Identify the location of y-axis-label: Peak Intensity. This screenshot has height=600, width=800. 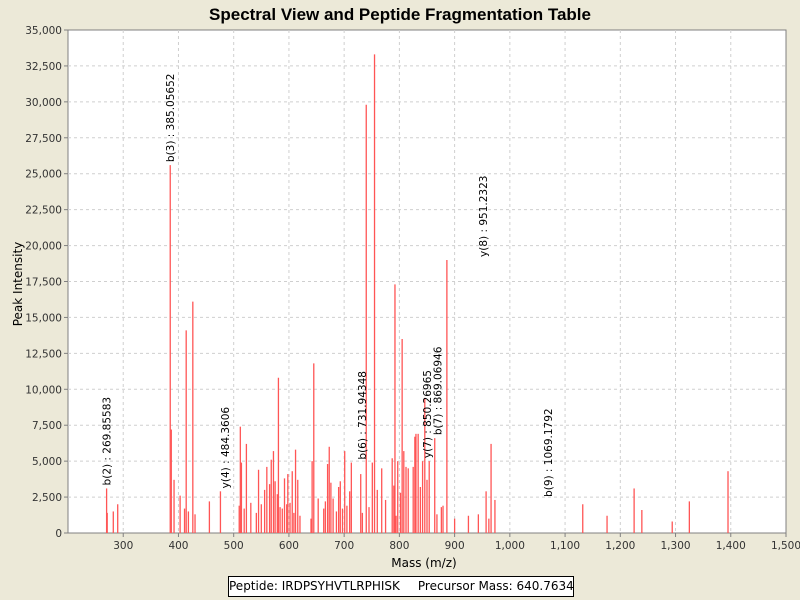
(18, 284).